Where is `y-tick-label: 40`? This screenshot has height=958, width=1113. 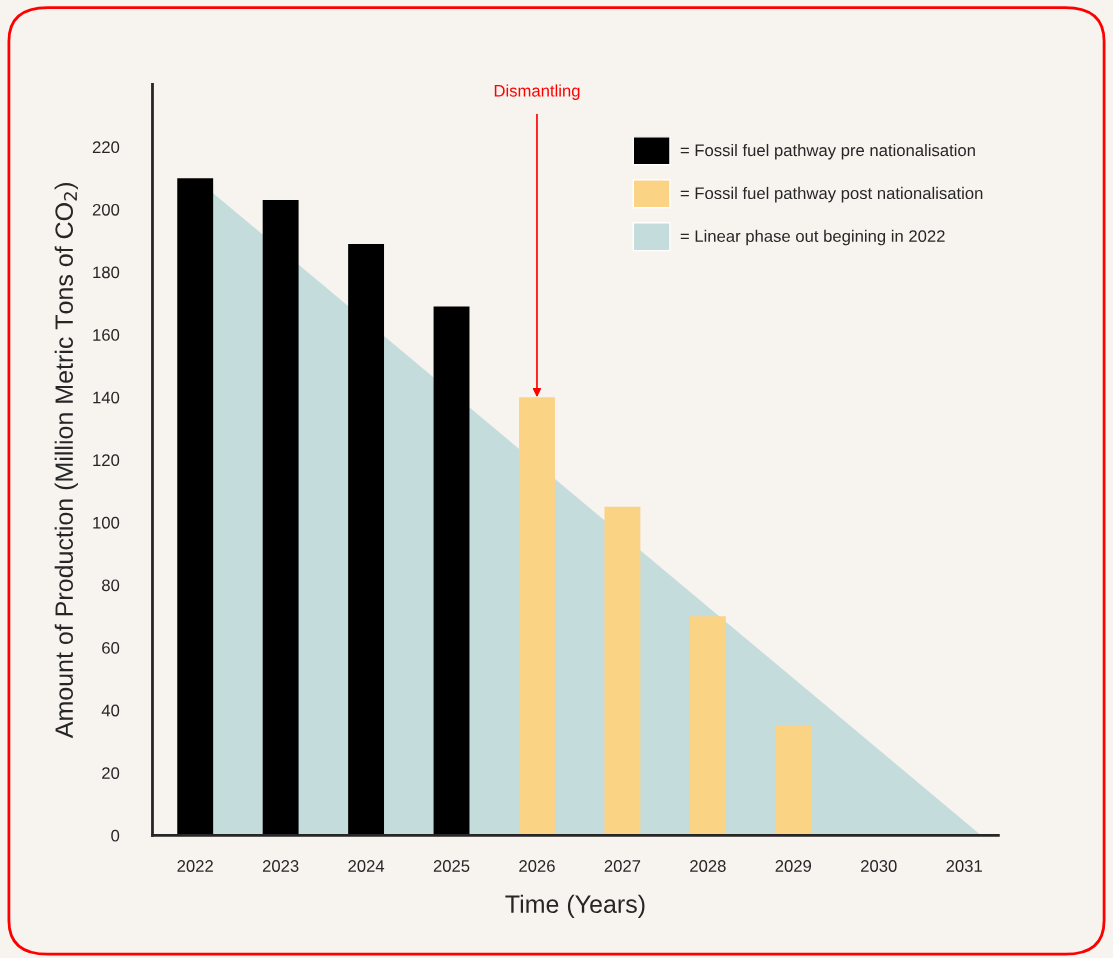 y-tick-label: 40 is located at coordinates (110, 710).